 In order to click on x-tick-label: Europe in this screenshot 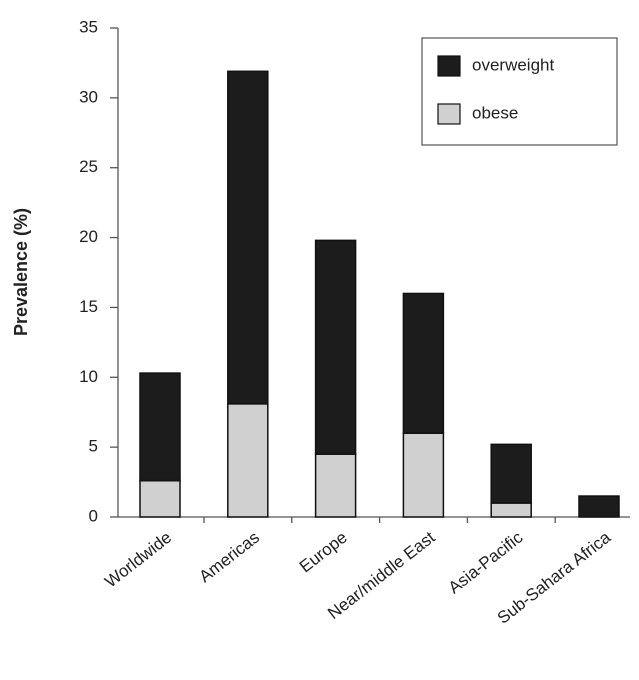, I will do `click(323, 552)`.